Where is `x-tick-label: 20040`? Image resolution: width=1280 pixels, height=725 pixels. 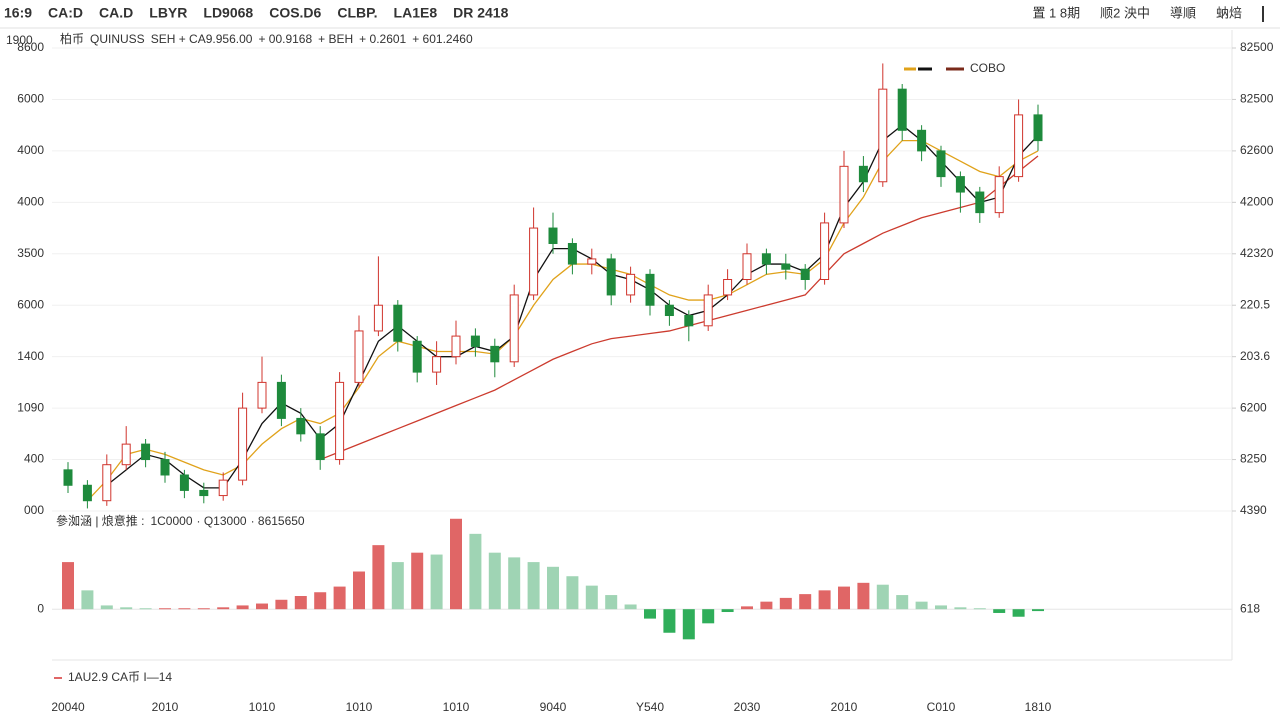 x-tick-label: 20040 is located at coordinates (68, 707).